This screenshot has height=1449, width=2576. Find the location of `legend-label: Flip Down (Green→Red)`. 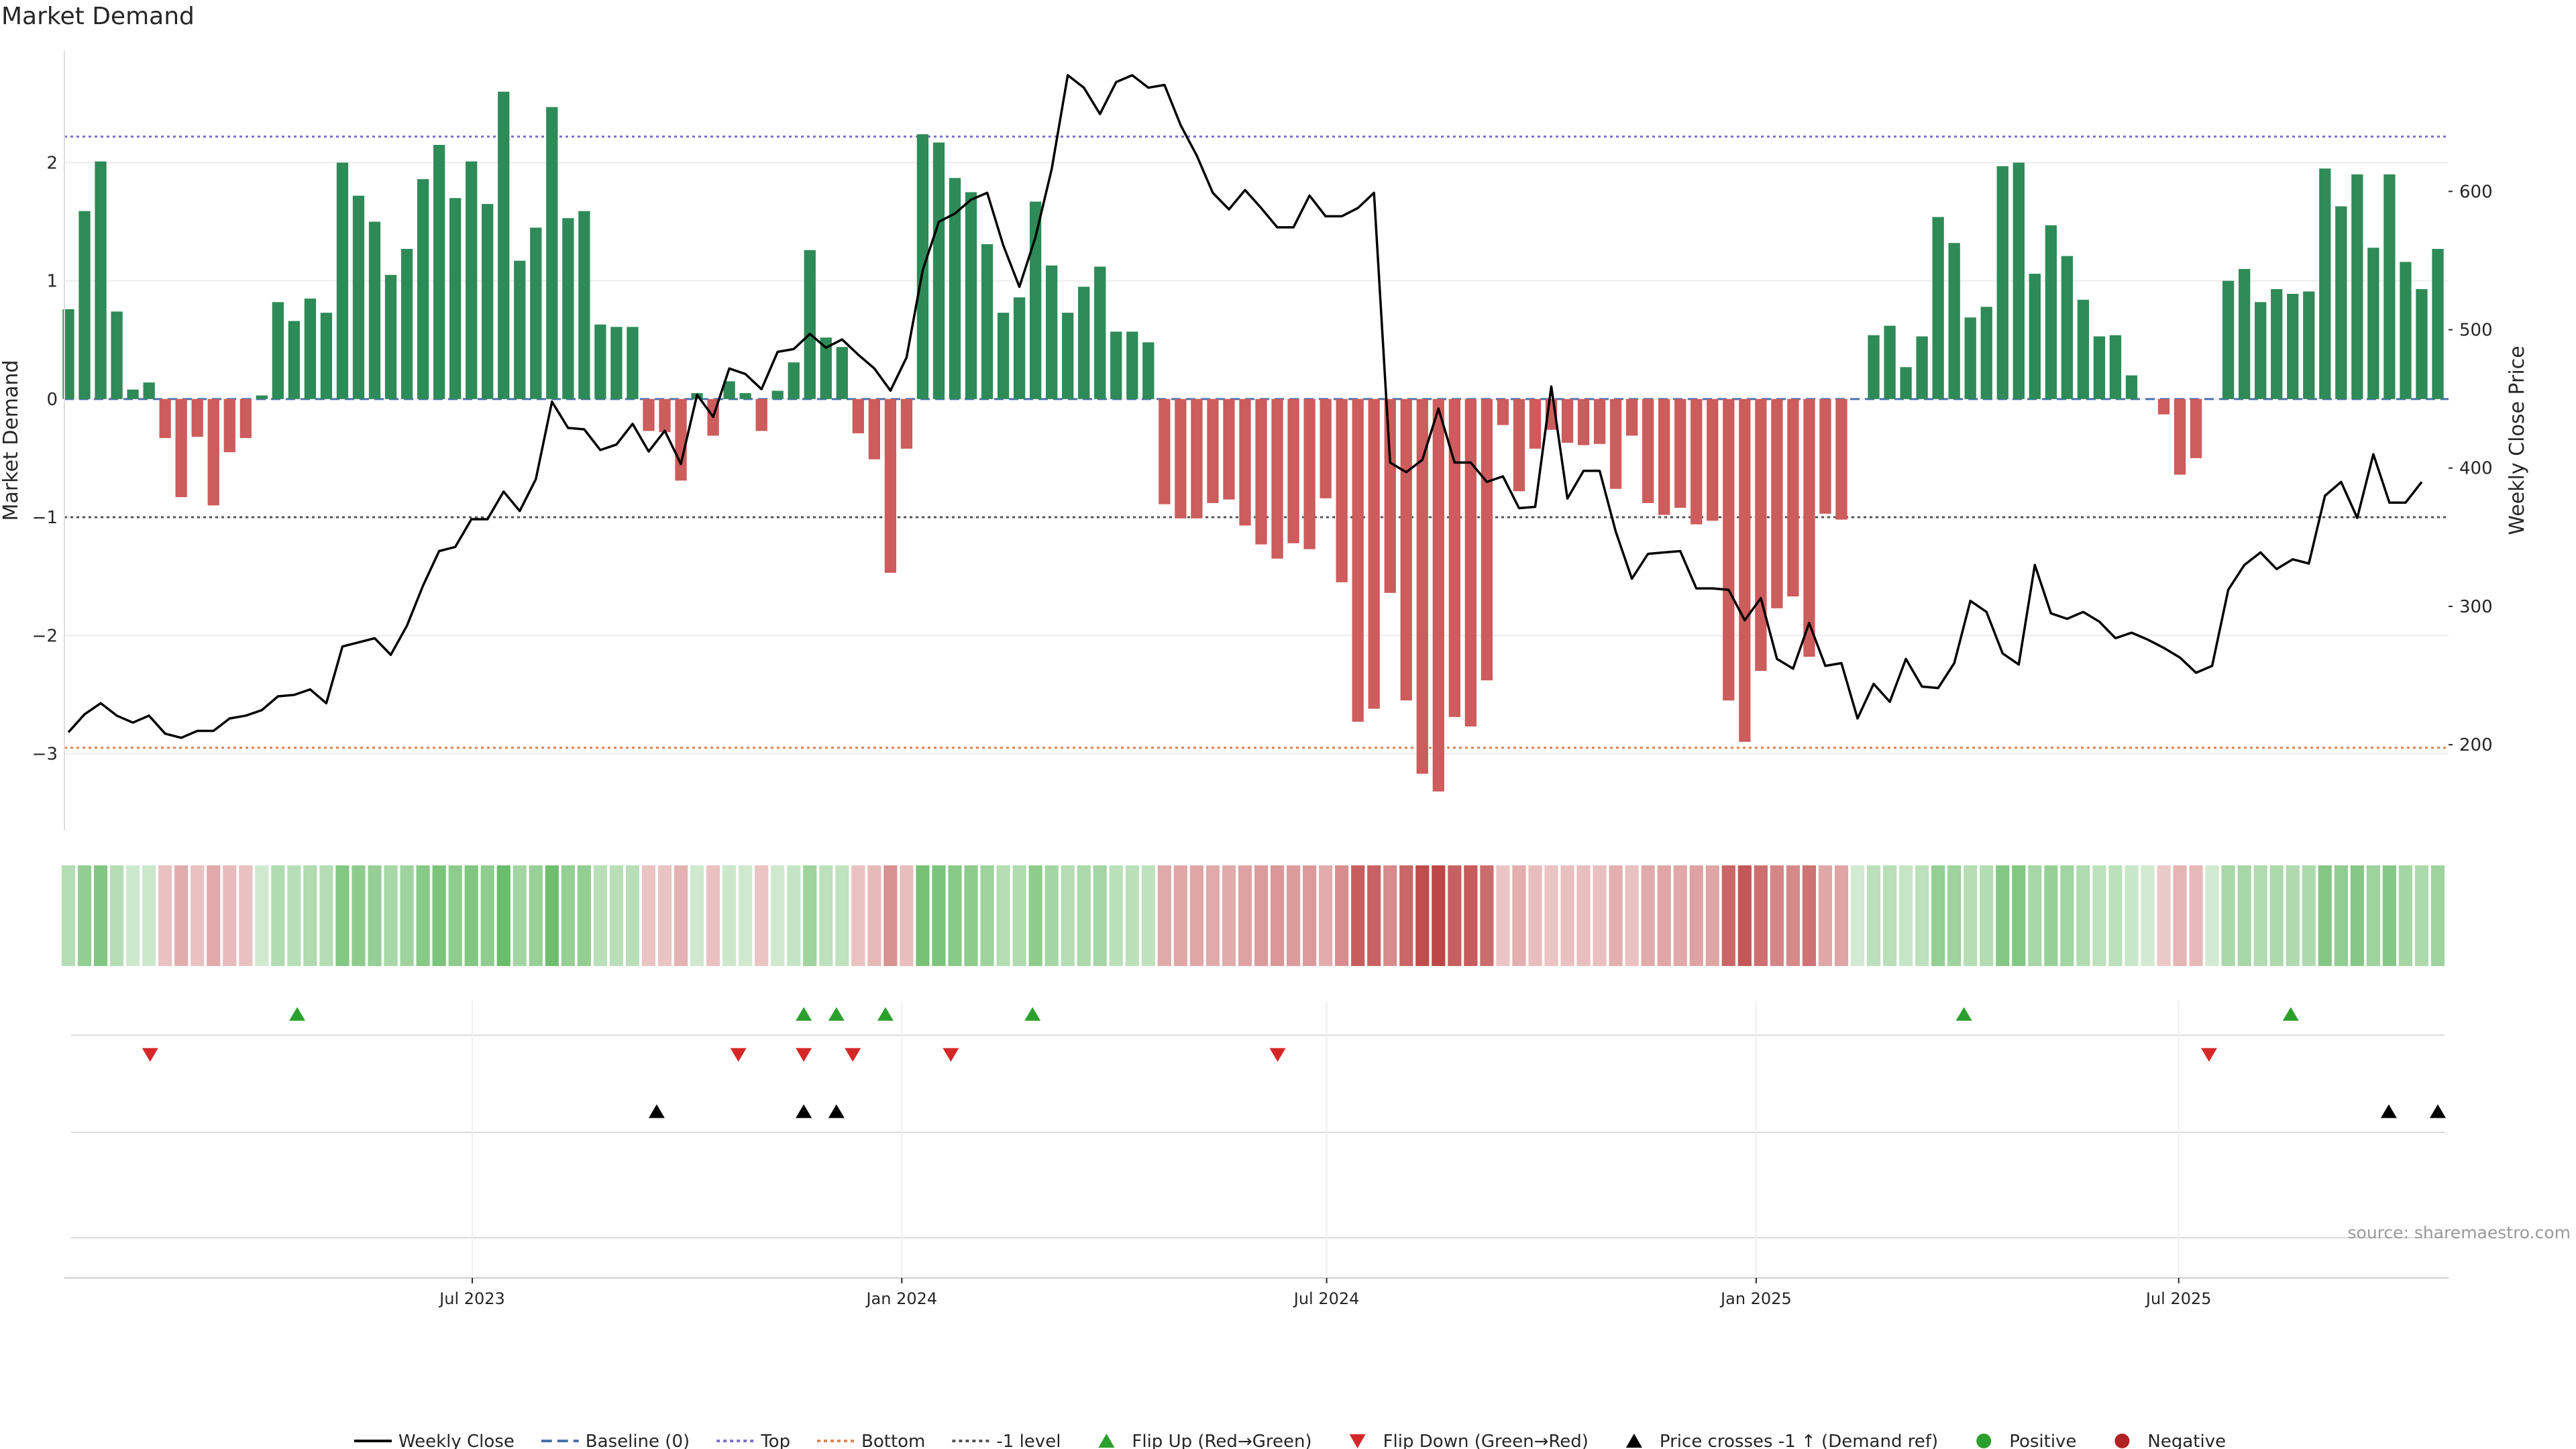

legend-label: Flip Down (Green→Red) is located at coordinates (1486, 1440).